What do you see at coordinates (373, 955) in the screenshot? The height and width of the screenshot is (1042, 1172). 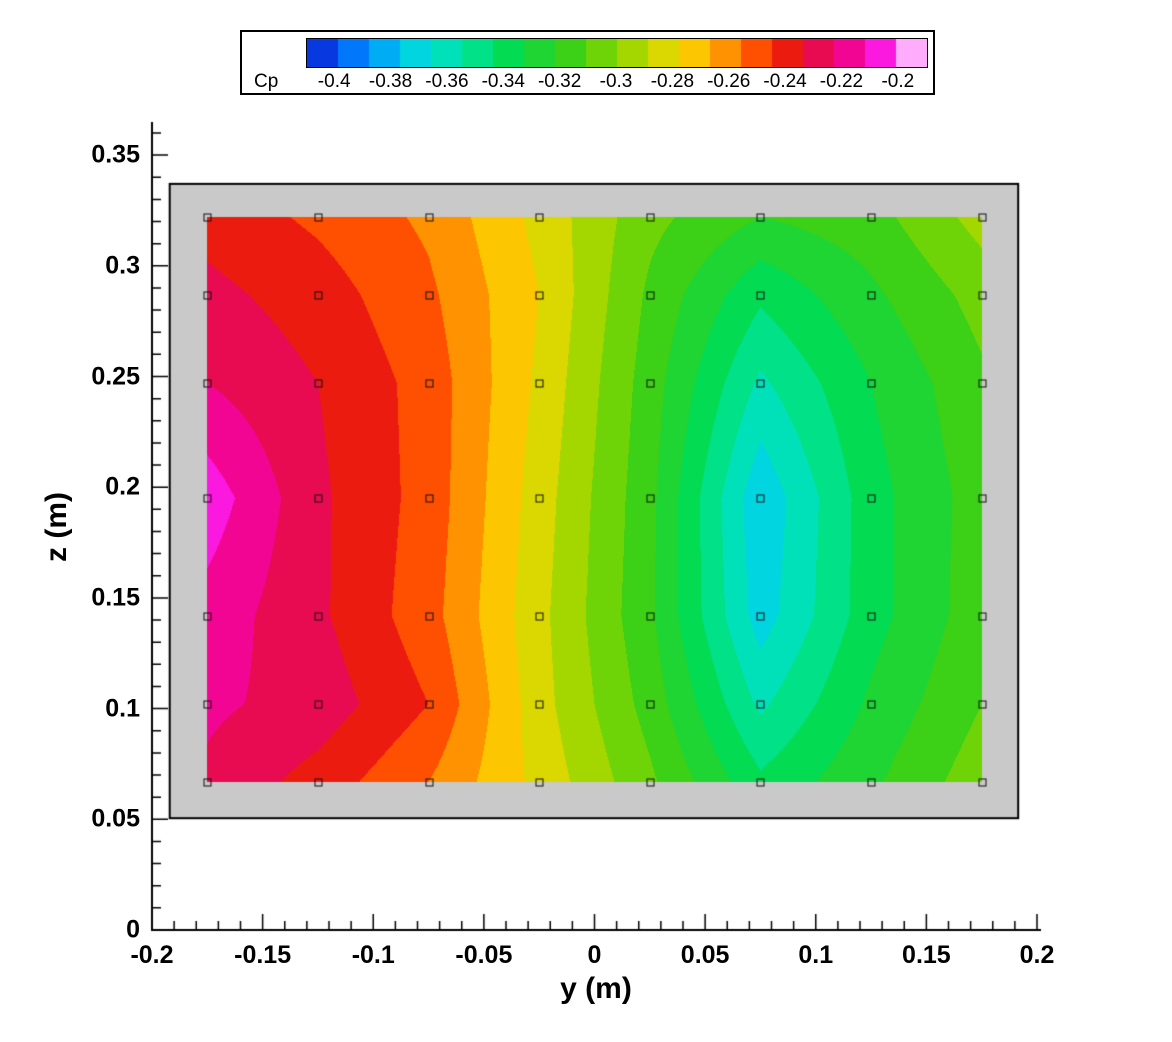 I see `x-tick-label: -0.1` at bounding box center [373, 955].